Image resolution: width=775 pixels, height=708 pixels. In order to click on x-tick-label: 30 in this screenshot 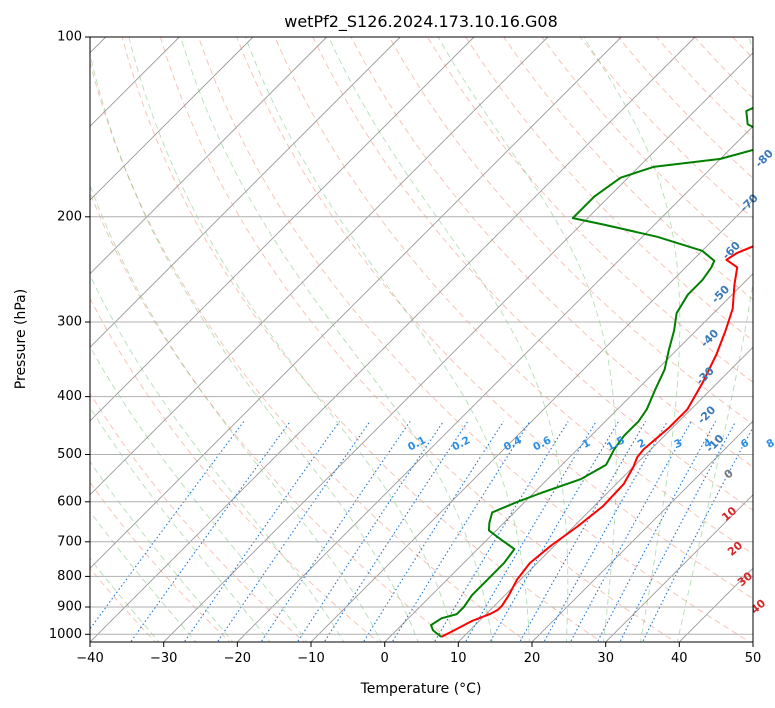, I will do `click(605, 658)`.